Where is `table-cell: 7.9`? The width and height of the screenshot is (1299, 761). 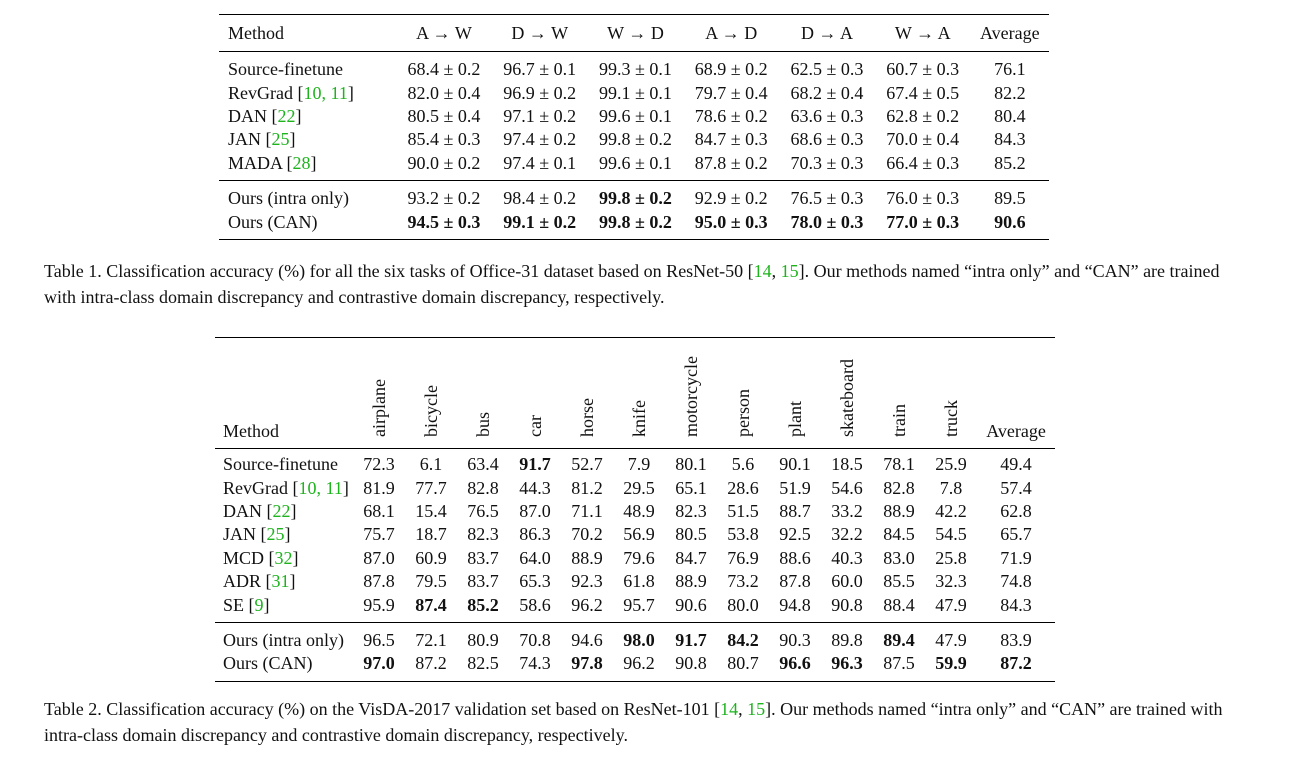 table-cell: 7.9 is located at coordinates (639, 464).